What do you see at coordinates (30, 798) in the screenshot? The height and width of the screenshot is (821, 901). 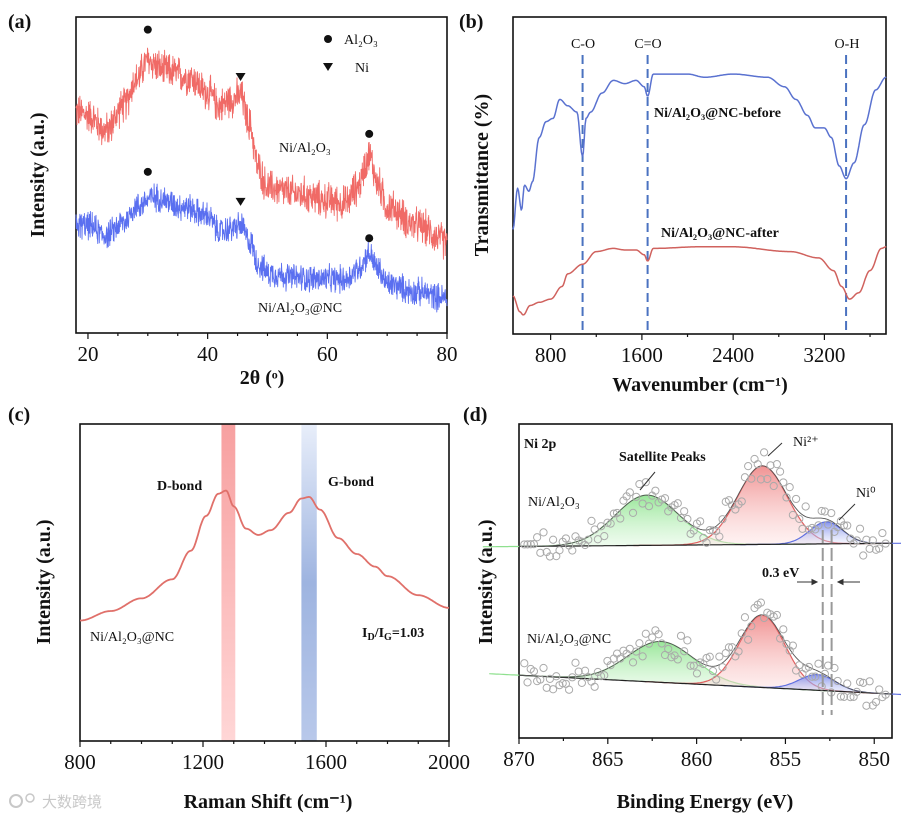 I see `watermark-logo-icon` at bounding box center [30, 798].